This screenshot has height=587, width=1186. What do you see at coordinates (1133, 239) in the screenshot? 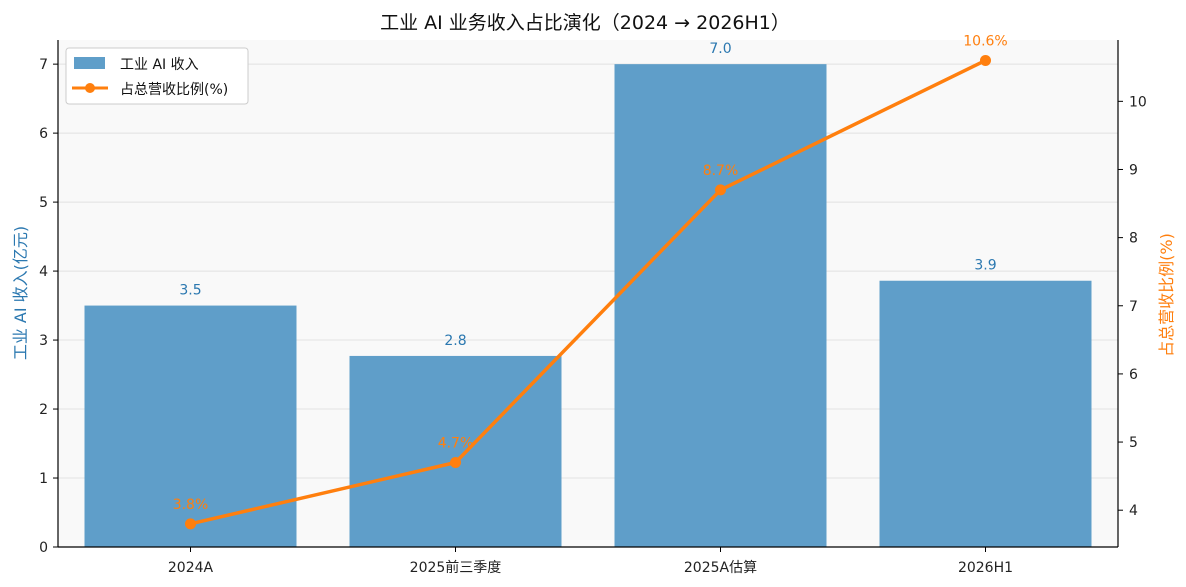
I see `right-tick-label: 8` at bounding box center [1133, 239].